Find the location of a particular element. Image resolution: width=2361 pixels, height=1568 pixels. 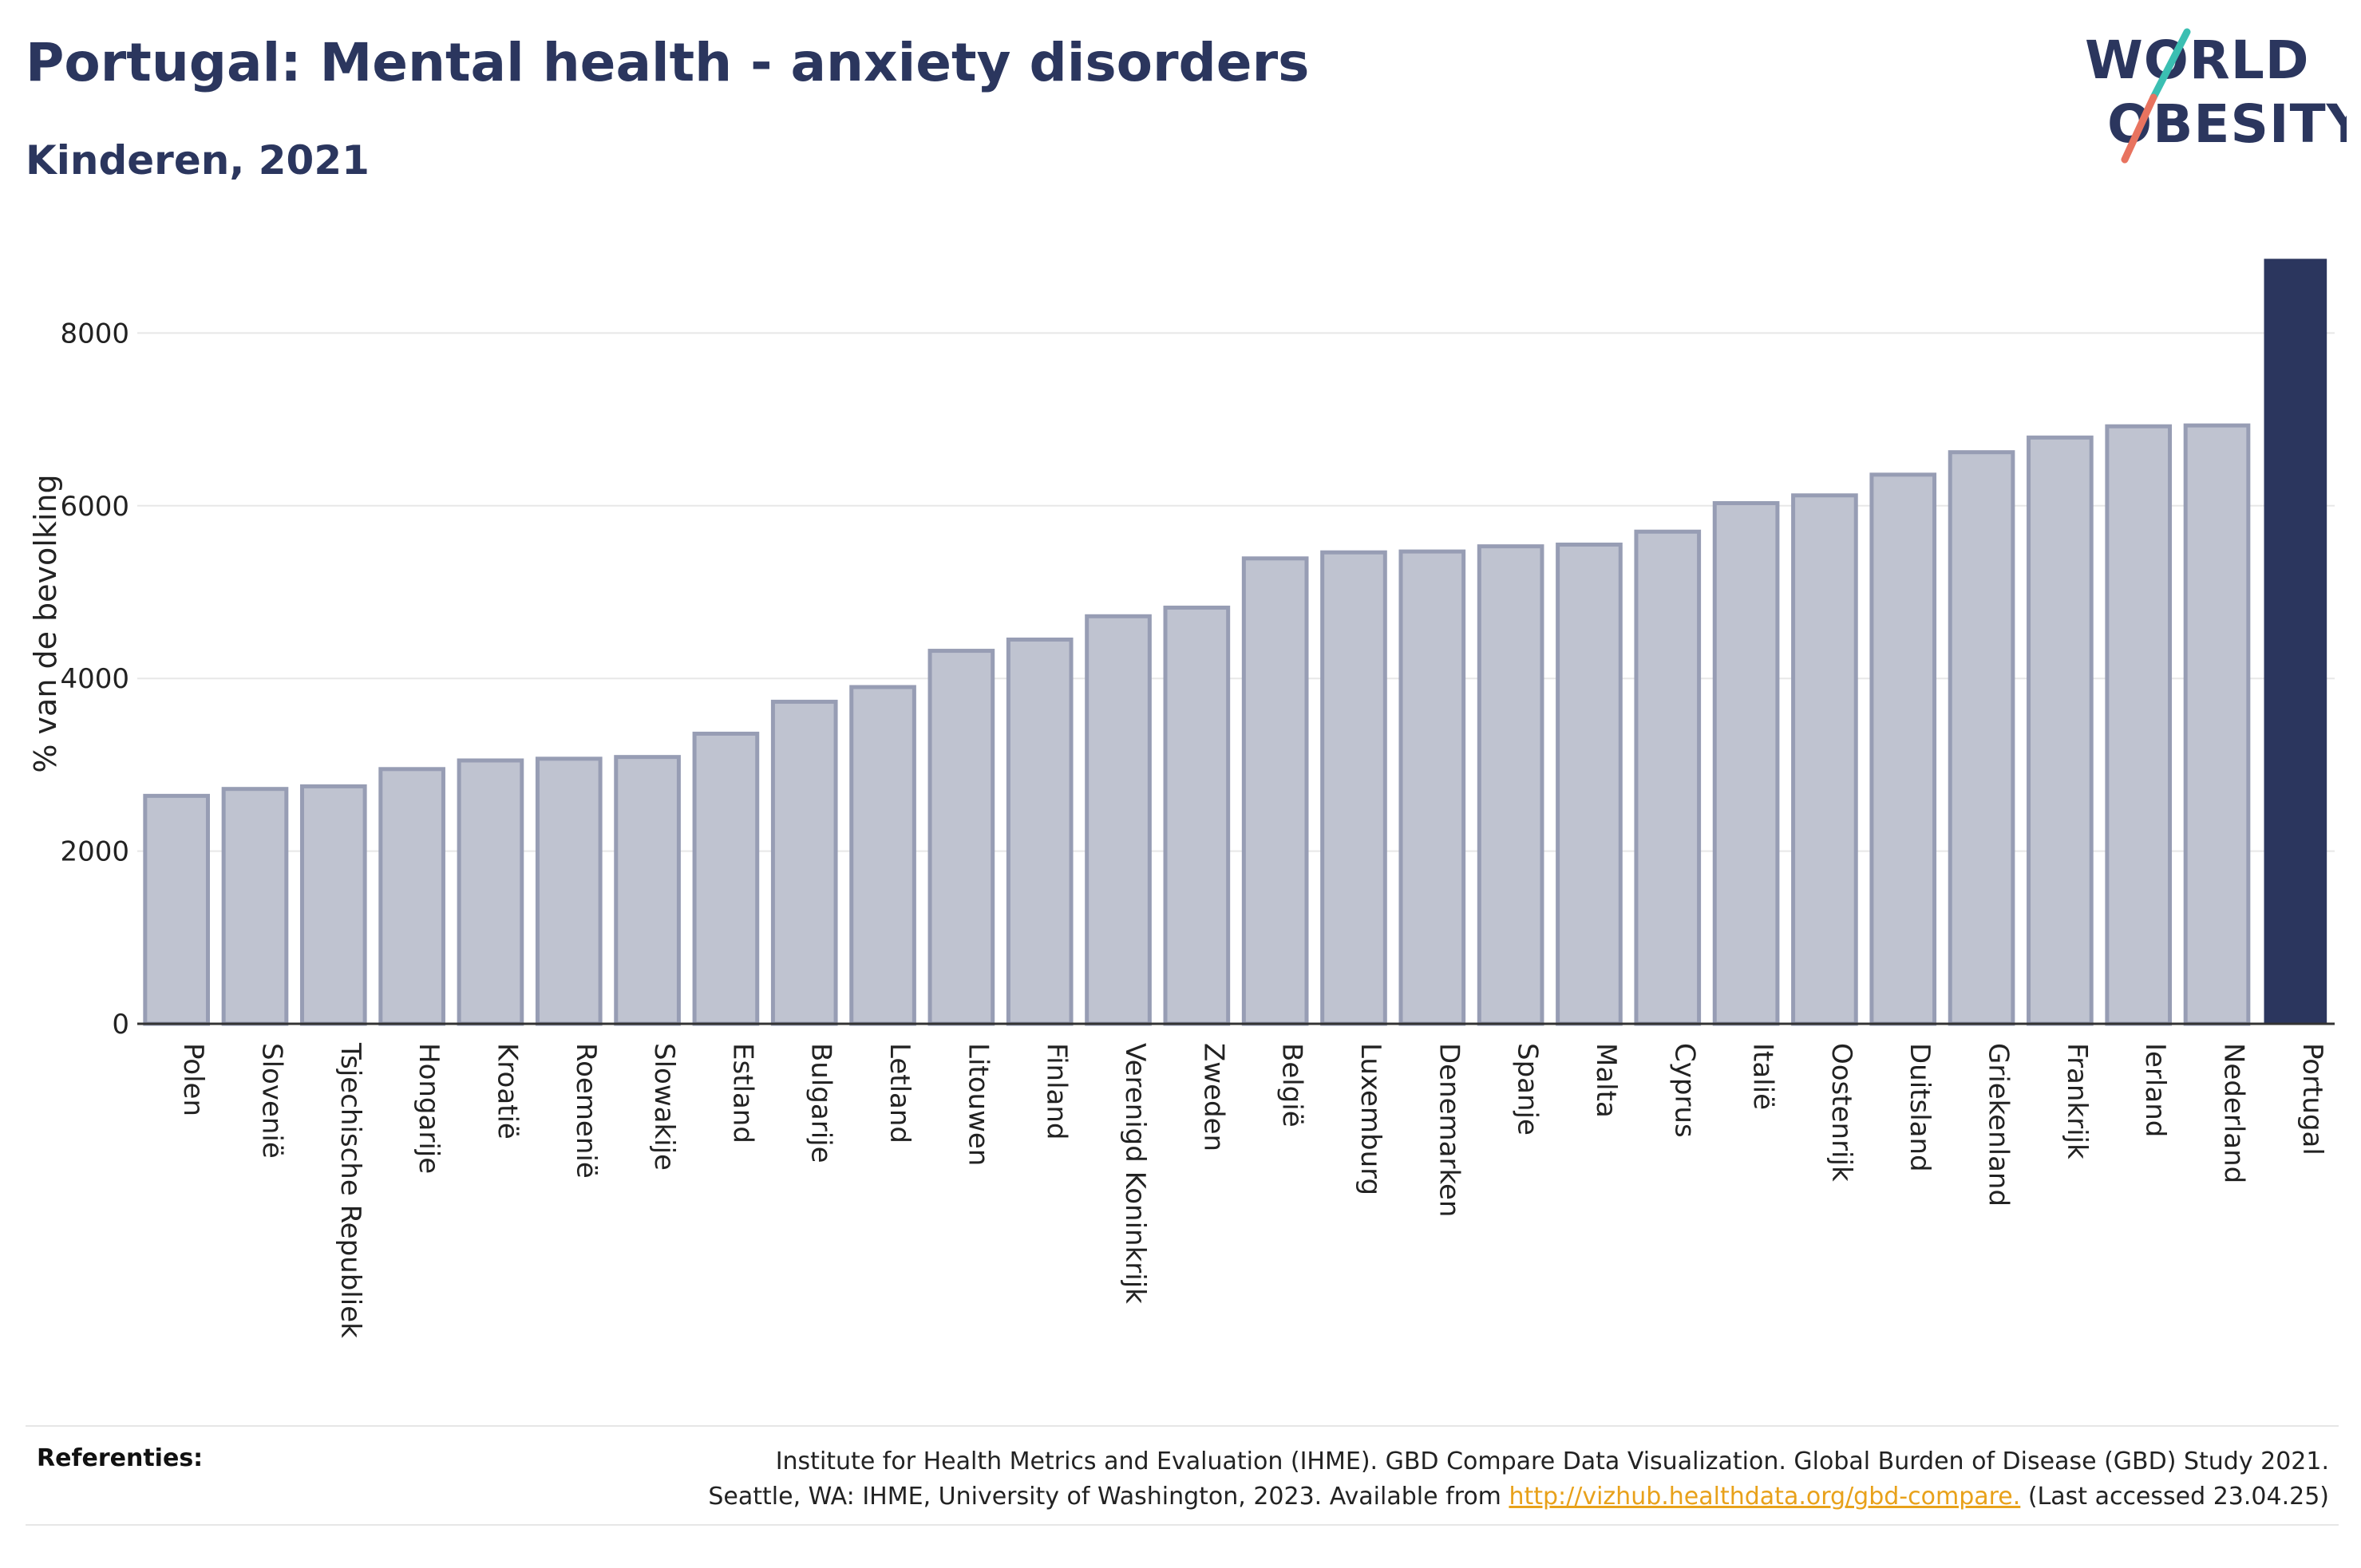

bar-verenigd-koninkrijk is located at coordinates (1118, 820).